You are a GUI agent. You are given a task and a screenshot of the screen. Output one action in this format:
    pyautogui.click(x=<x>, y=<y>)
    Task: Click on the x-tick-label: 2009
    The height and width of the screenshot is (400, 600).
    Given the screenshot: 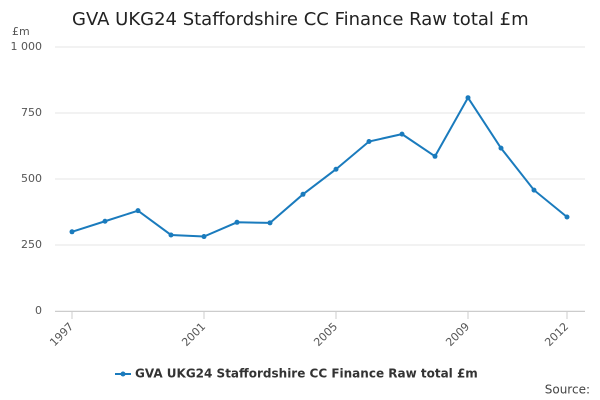 What is the action you would take?
    pyautogui.click(x=457, y=334)
    